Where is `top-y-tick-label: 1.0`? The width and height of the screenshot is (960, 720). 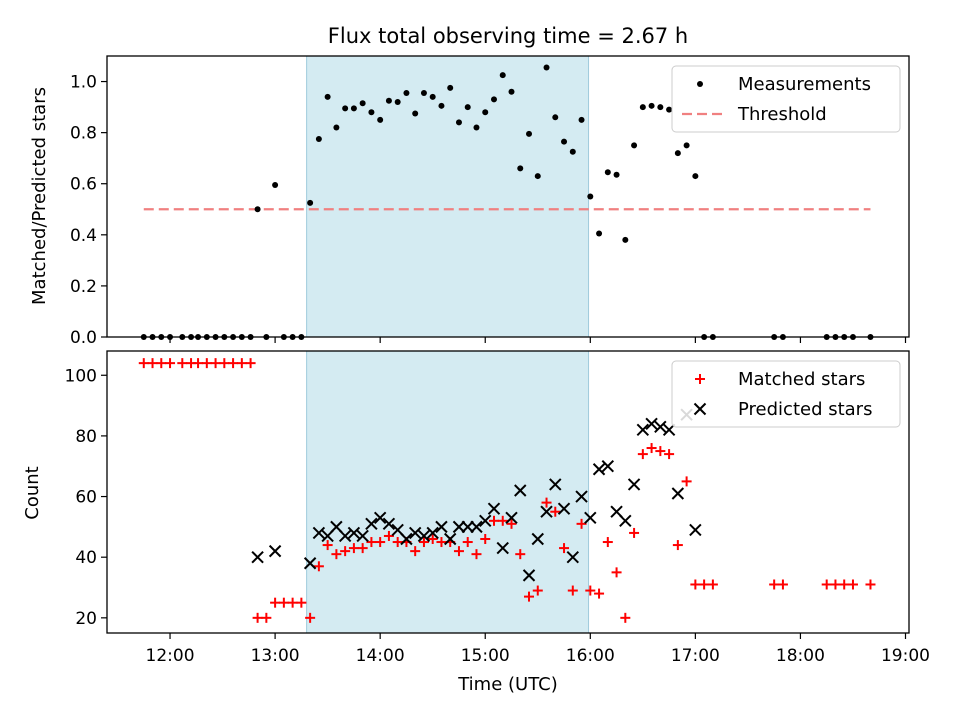 top-y-tick-label: 1.0 is located at coordinates (83, 83).